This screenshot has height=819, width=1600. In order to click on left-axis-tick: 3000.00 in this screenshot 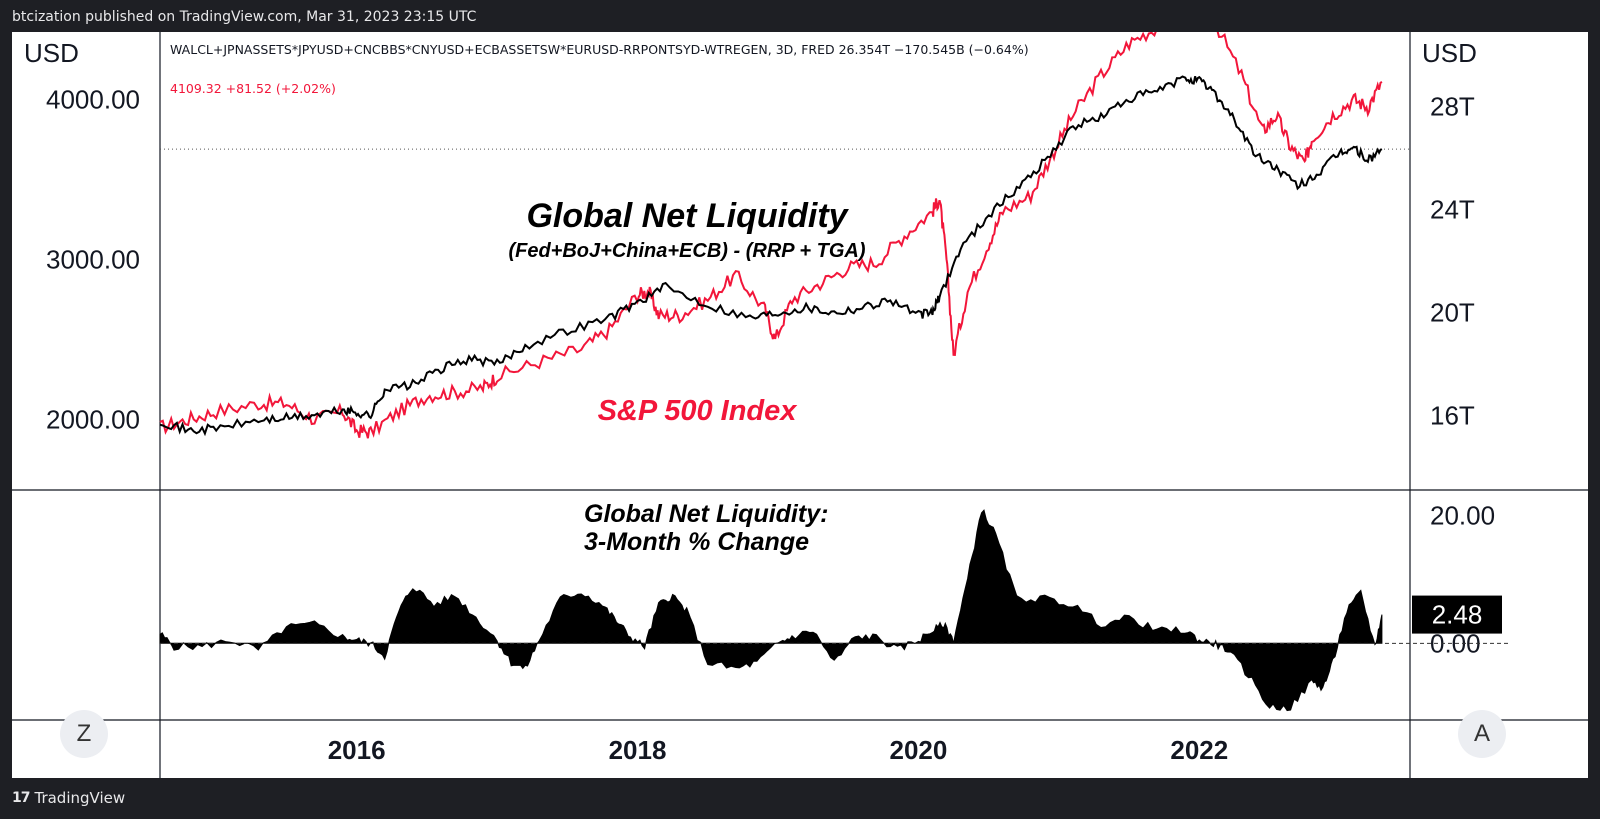, I will do `click(93, 259)`.